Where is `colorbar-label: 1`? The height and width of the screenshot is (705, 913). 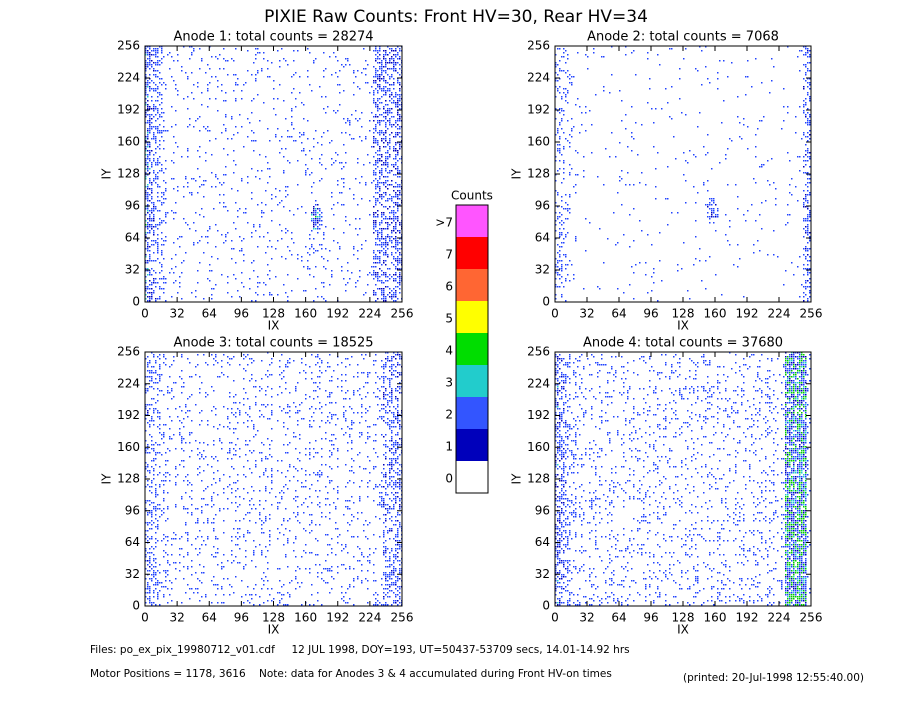 colorbar-label: 1 is located at coordinates (449, 447).